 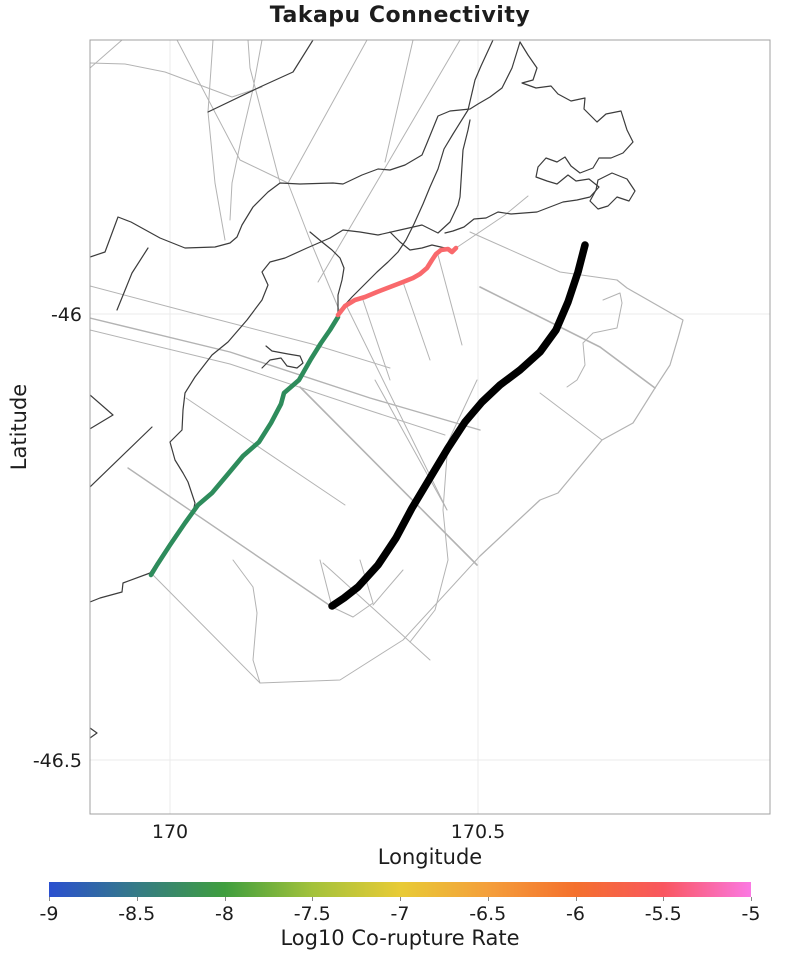 I want to click on black-fault-trace, so click(x=458, y=425).